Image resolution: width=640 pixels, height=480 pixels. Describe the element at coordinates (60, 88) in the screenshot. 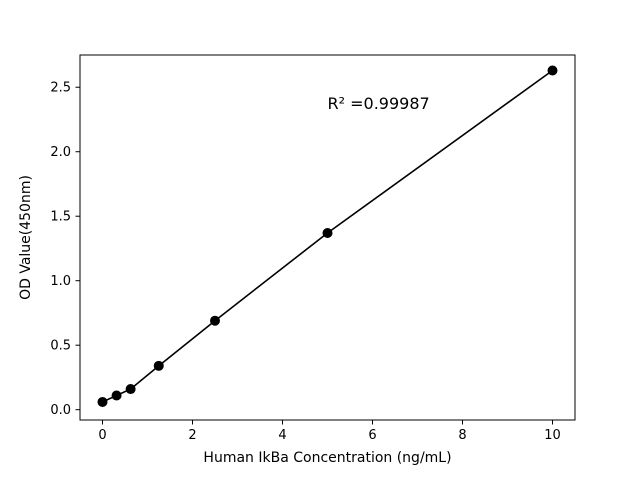

I see `y-tick-label: 2.5` at that location.